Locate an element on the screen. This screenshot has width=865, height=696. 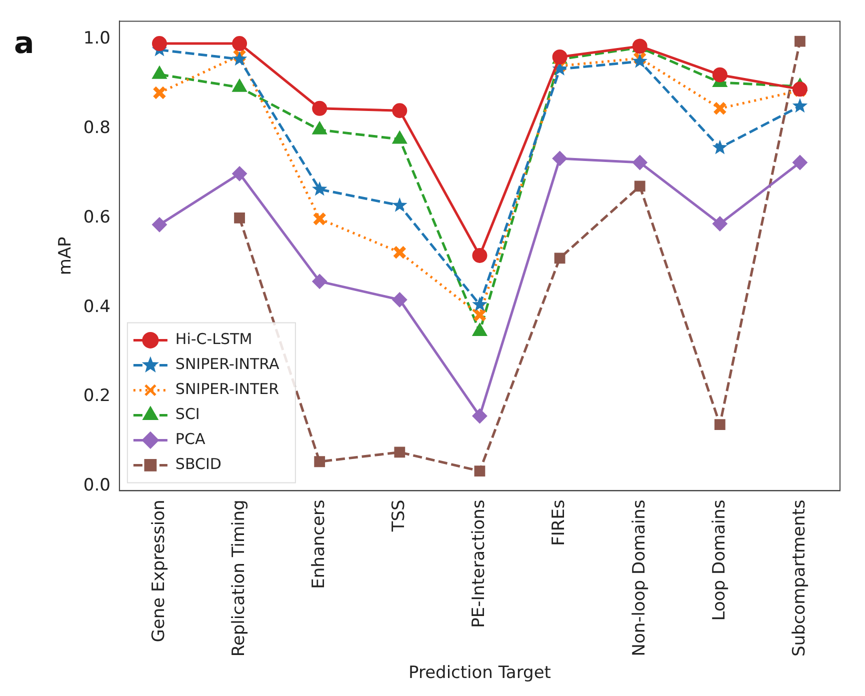
legend-label: SNIPER-INTRA is located at coordinates (227, 364).